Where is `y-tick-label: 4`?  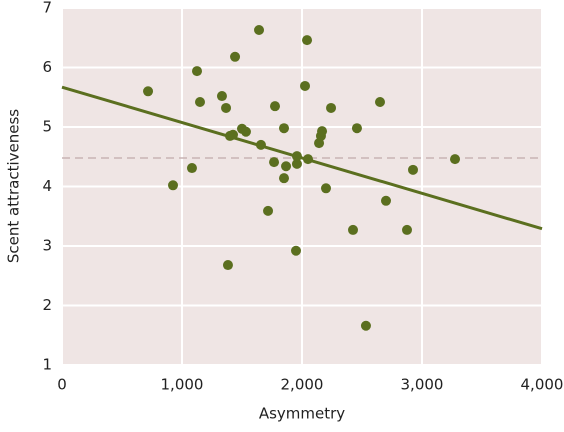
y-tick-label: 4 is located at coordinates (47, 186).